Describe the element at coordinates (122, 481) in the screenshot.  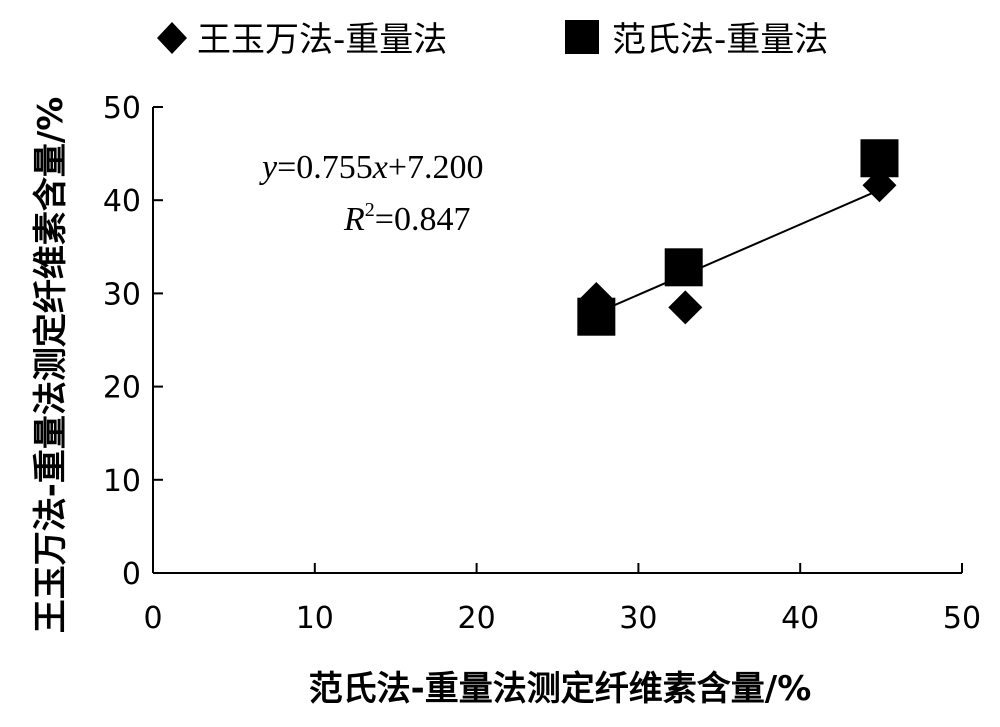
I see `y-tick-label: 10` at that location.